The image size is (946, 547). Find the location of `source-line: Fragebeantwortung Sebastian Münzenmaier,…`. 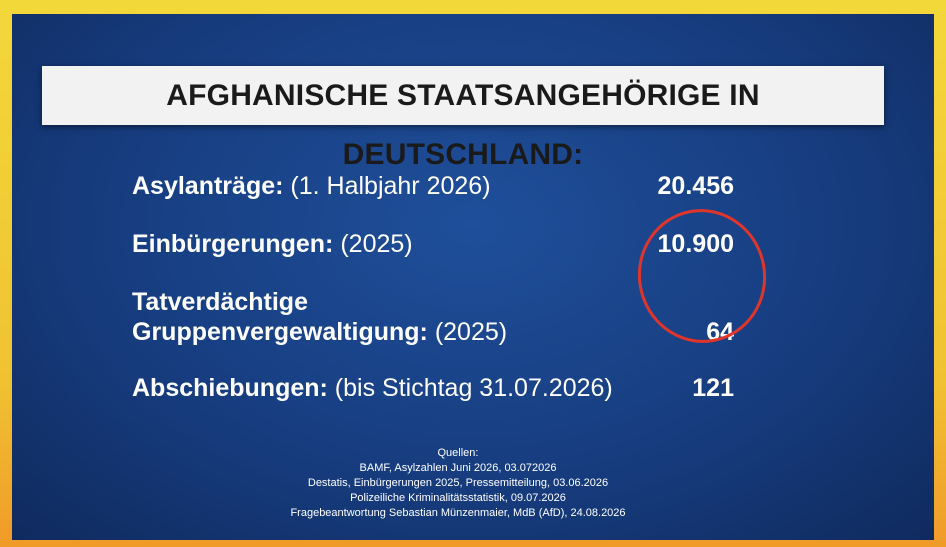

source-line: Fragebeantwortung Sebastian Münzenmaier,… is located at coordinates (458, 513).